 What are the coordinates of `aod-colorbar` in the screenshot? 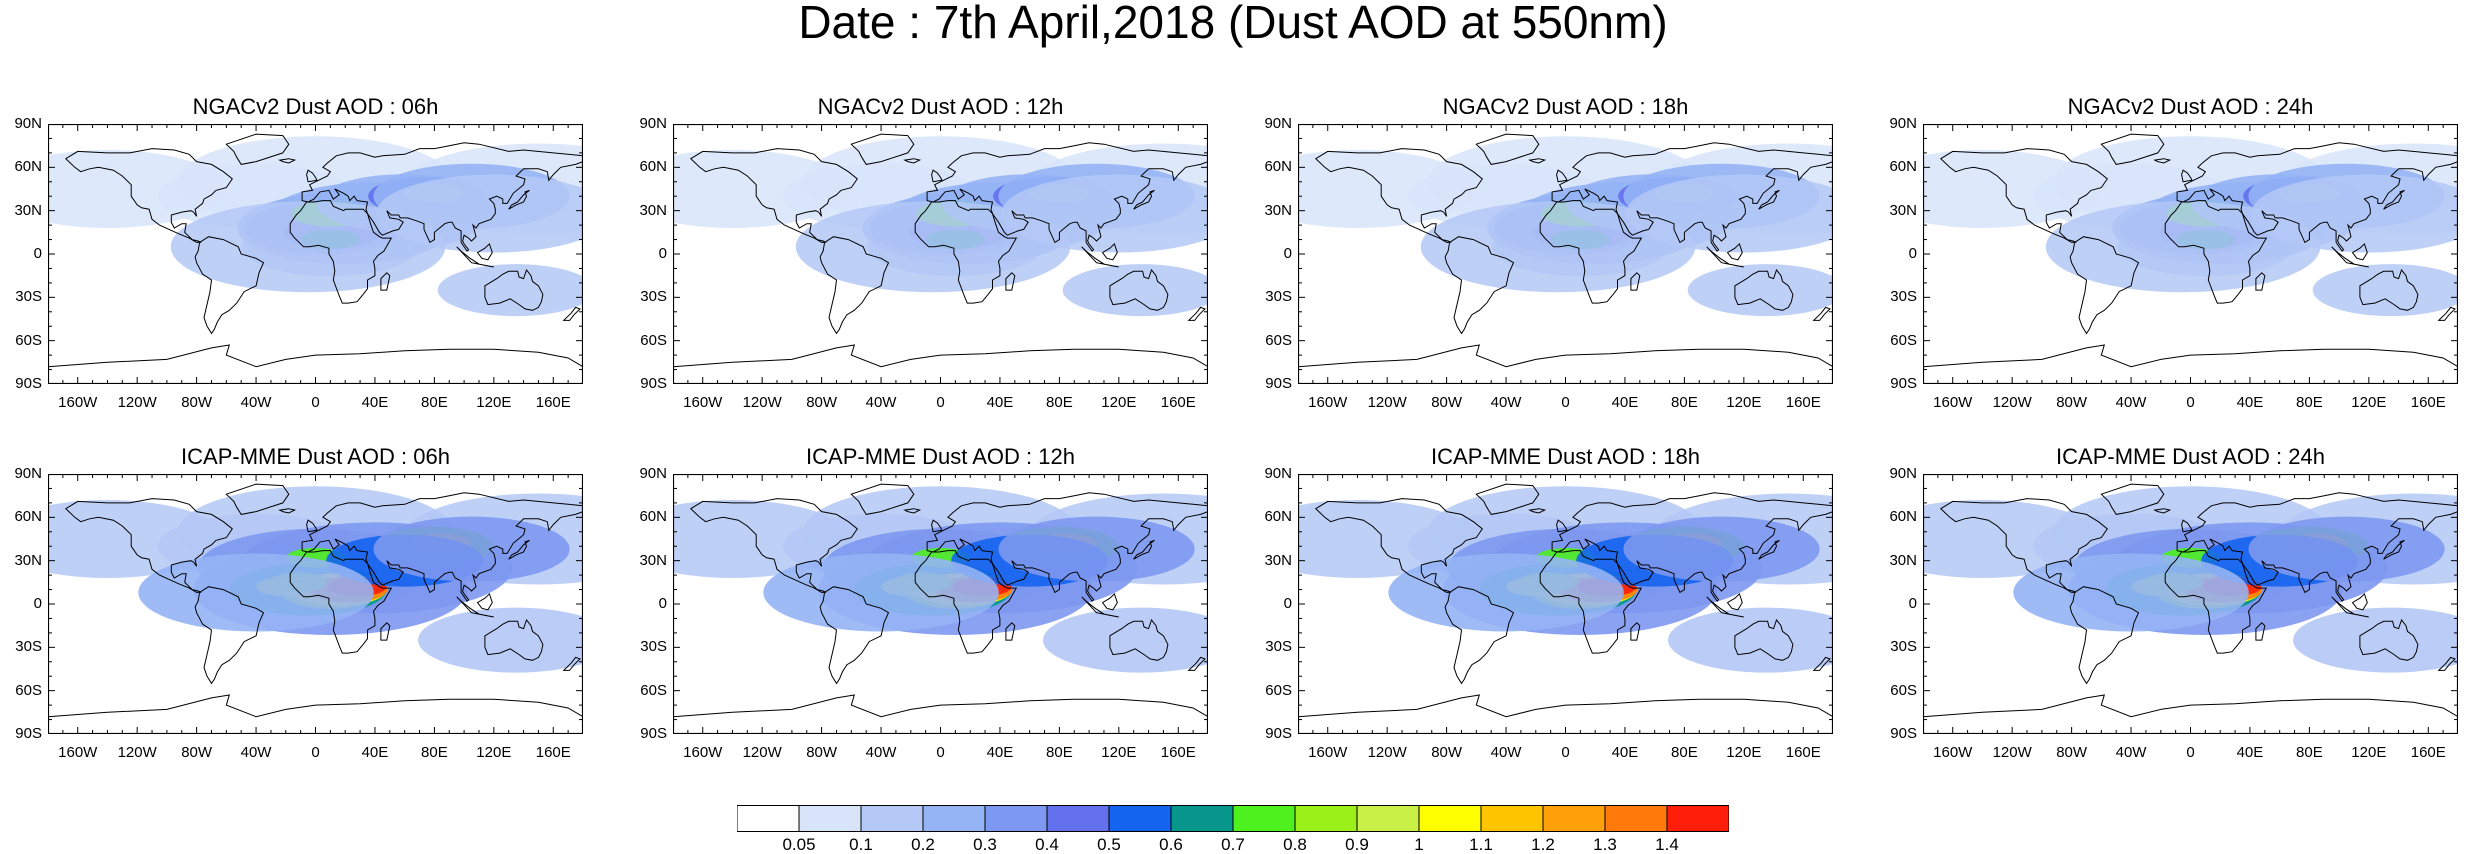 It's located at (1233, 818).